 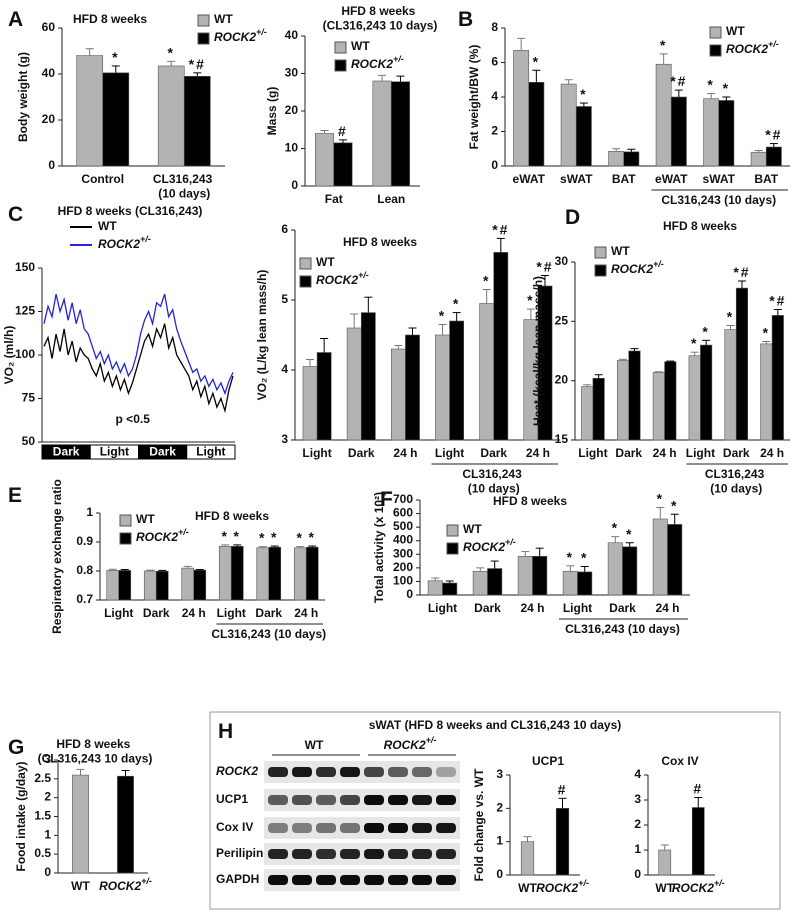 I want to click on y-tick-label: 30, so click(x=292, y=73).